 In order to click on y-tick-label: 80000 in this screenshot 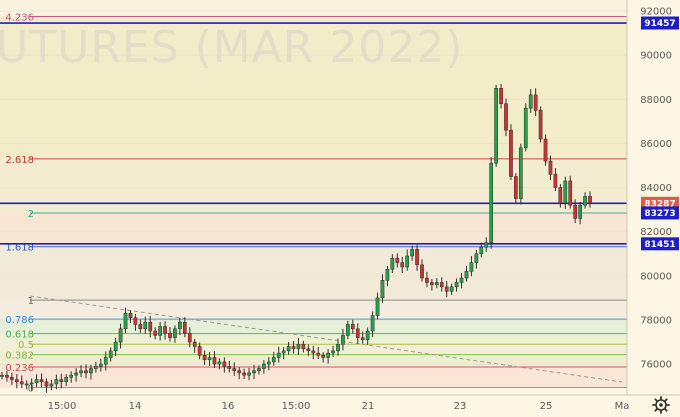, I will do `click(656, 276)`.